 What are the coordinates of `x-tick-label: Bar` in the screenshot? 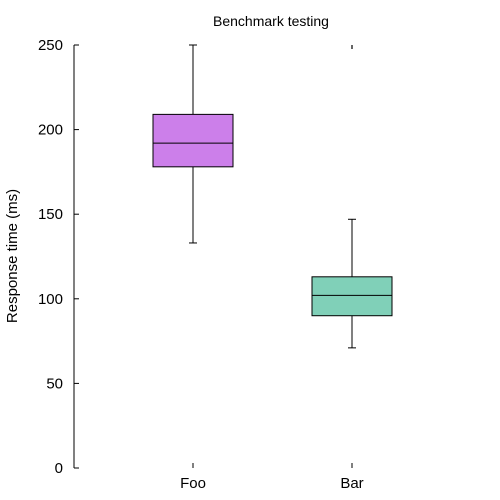 It's located at (351, 483).